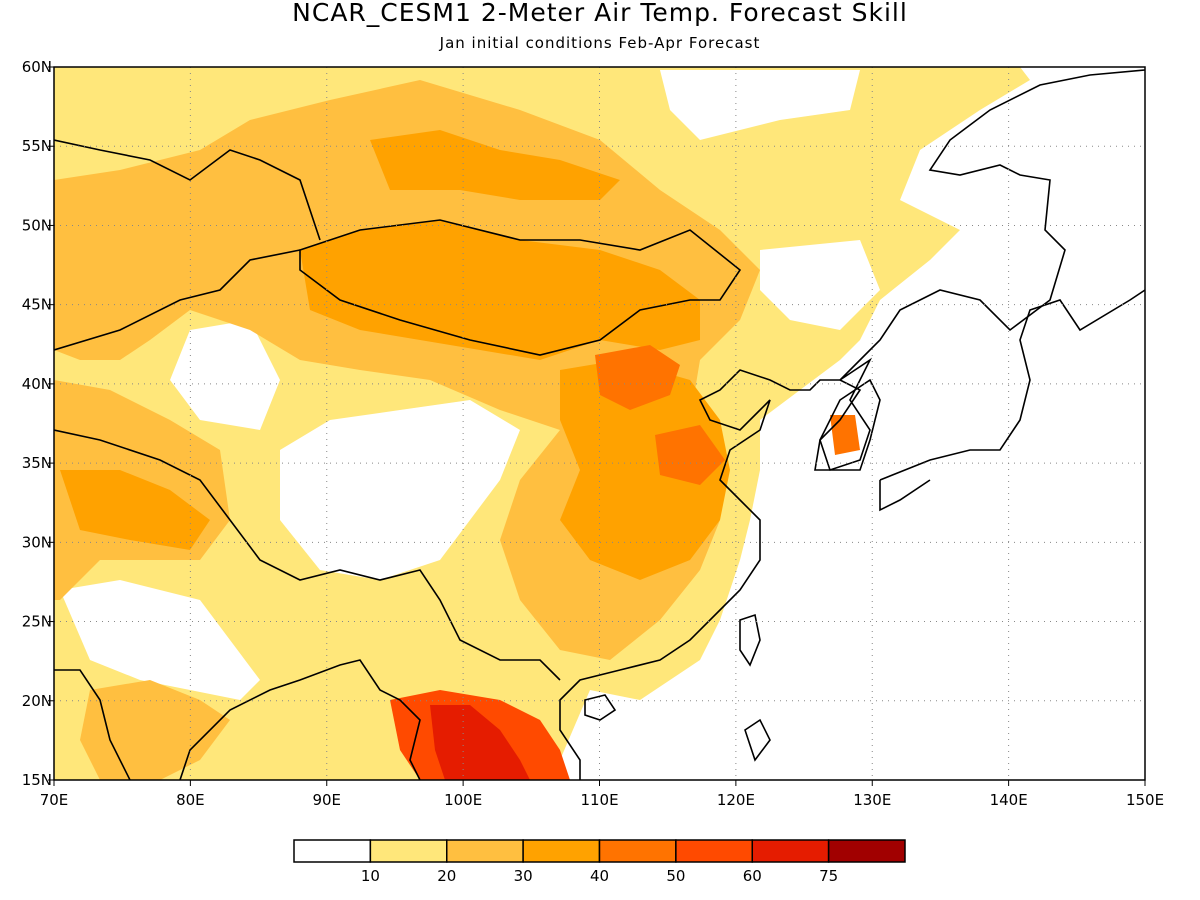  Describe the element at coordinates (37, 225) in the screenshot. I see `lat-tick-label: 50N` at that location.